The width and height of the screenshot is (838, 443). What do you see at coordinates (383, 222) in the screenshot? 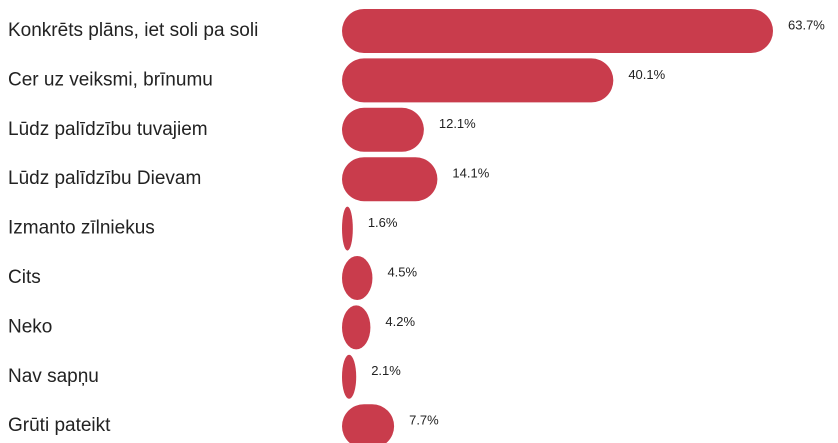
I see `value-label: 1.6%` at bounding box center [383, 222].